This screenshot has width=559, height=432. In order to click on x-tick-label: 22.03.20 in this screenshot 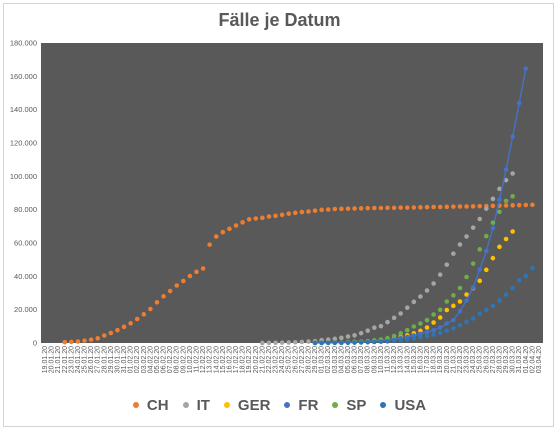, I will do `click(460, 359)`.